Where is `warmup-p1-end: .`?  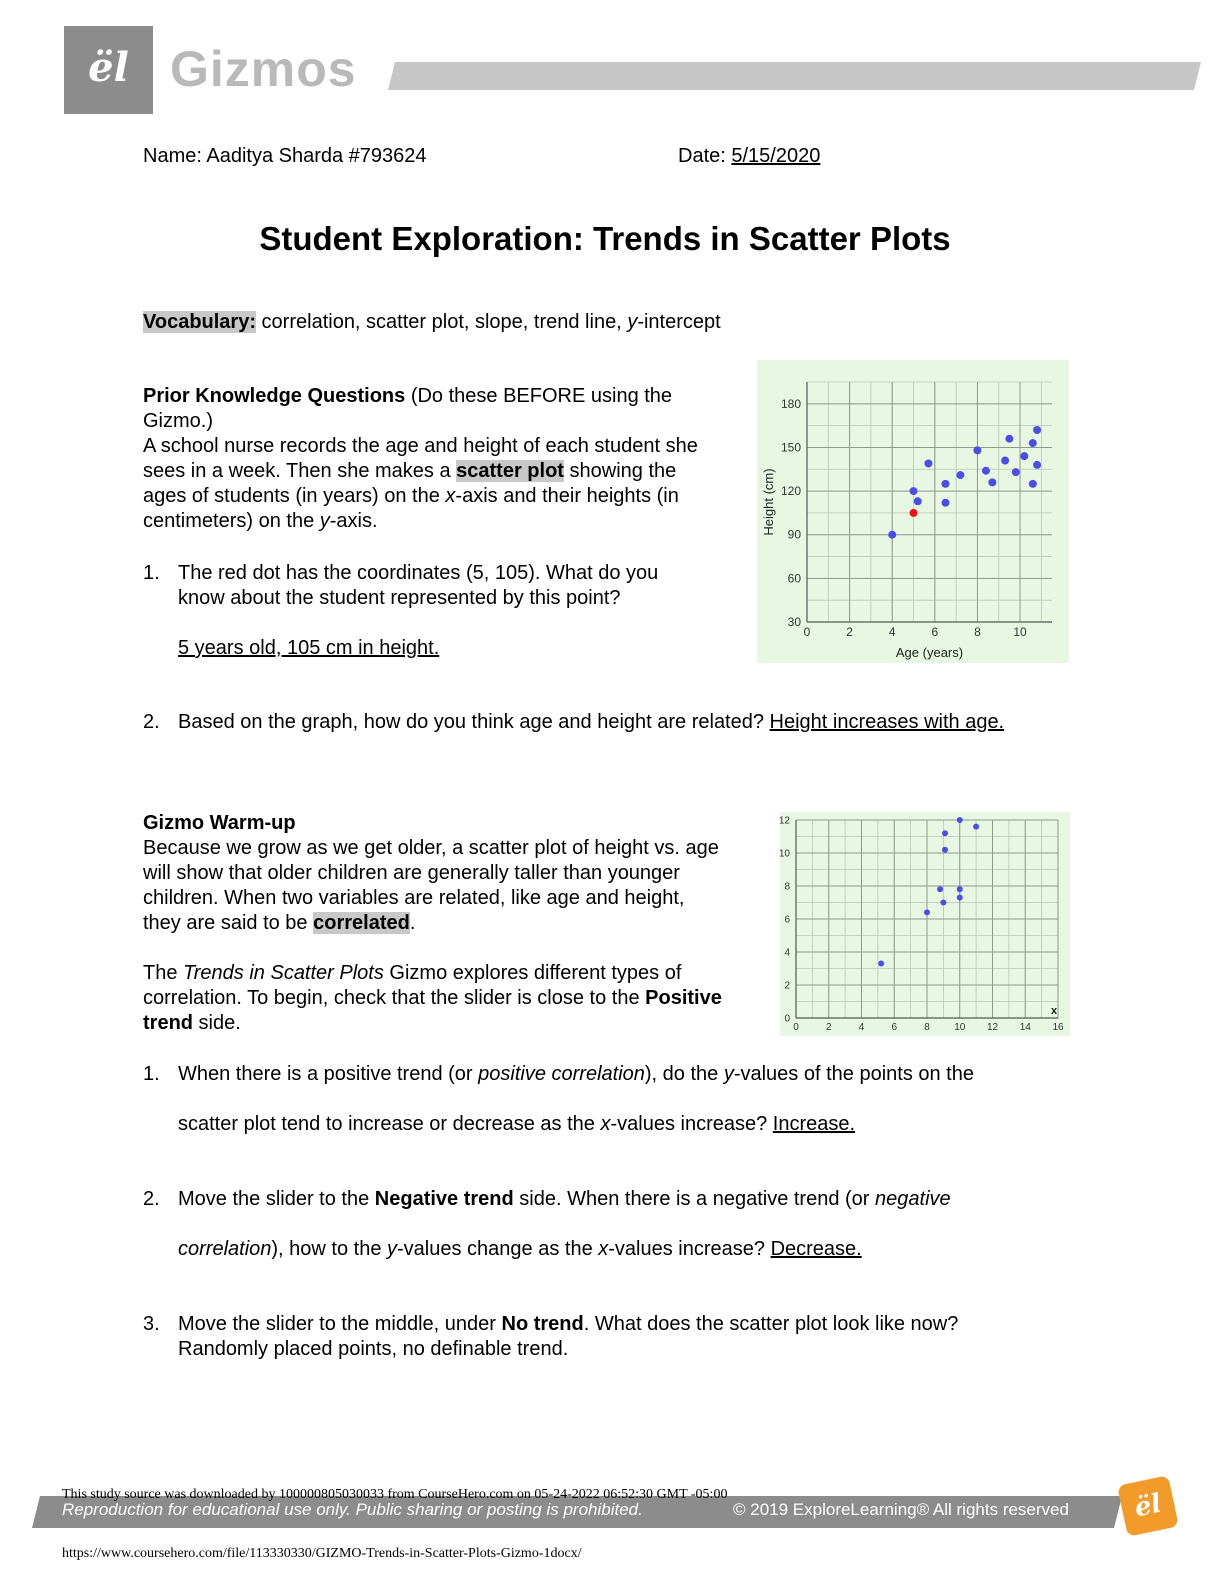
warmup-p1-end: . is located at coordinates (412, 923).